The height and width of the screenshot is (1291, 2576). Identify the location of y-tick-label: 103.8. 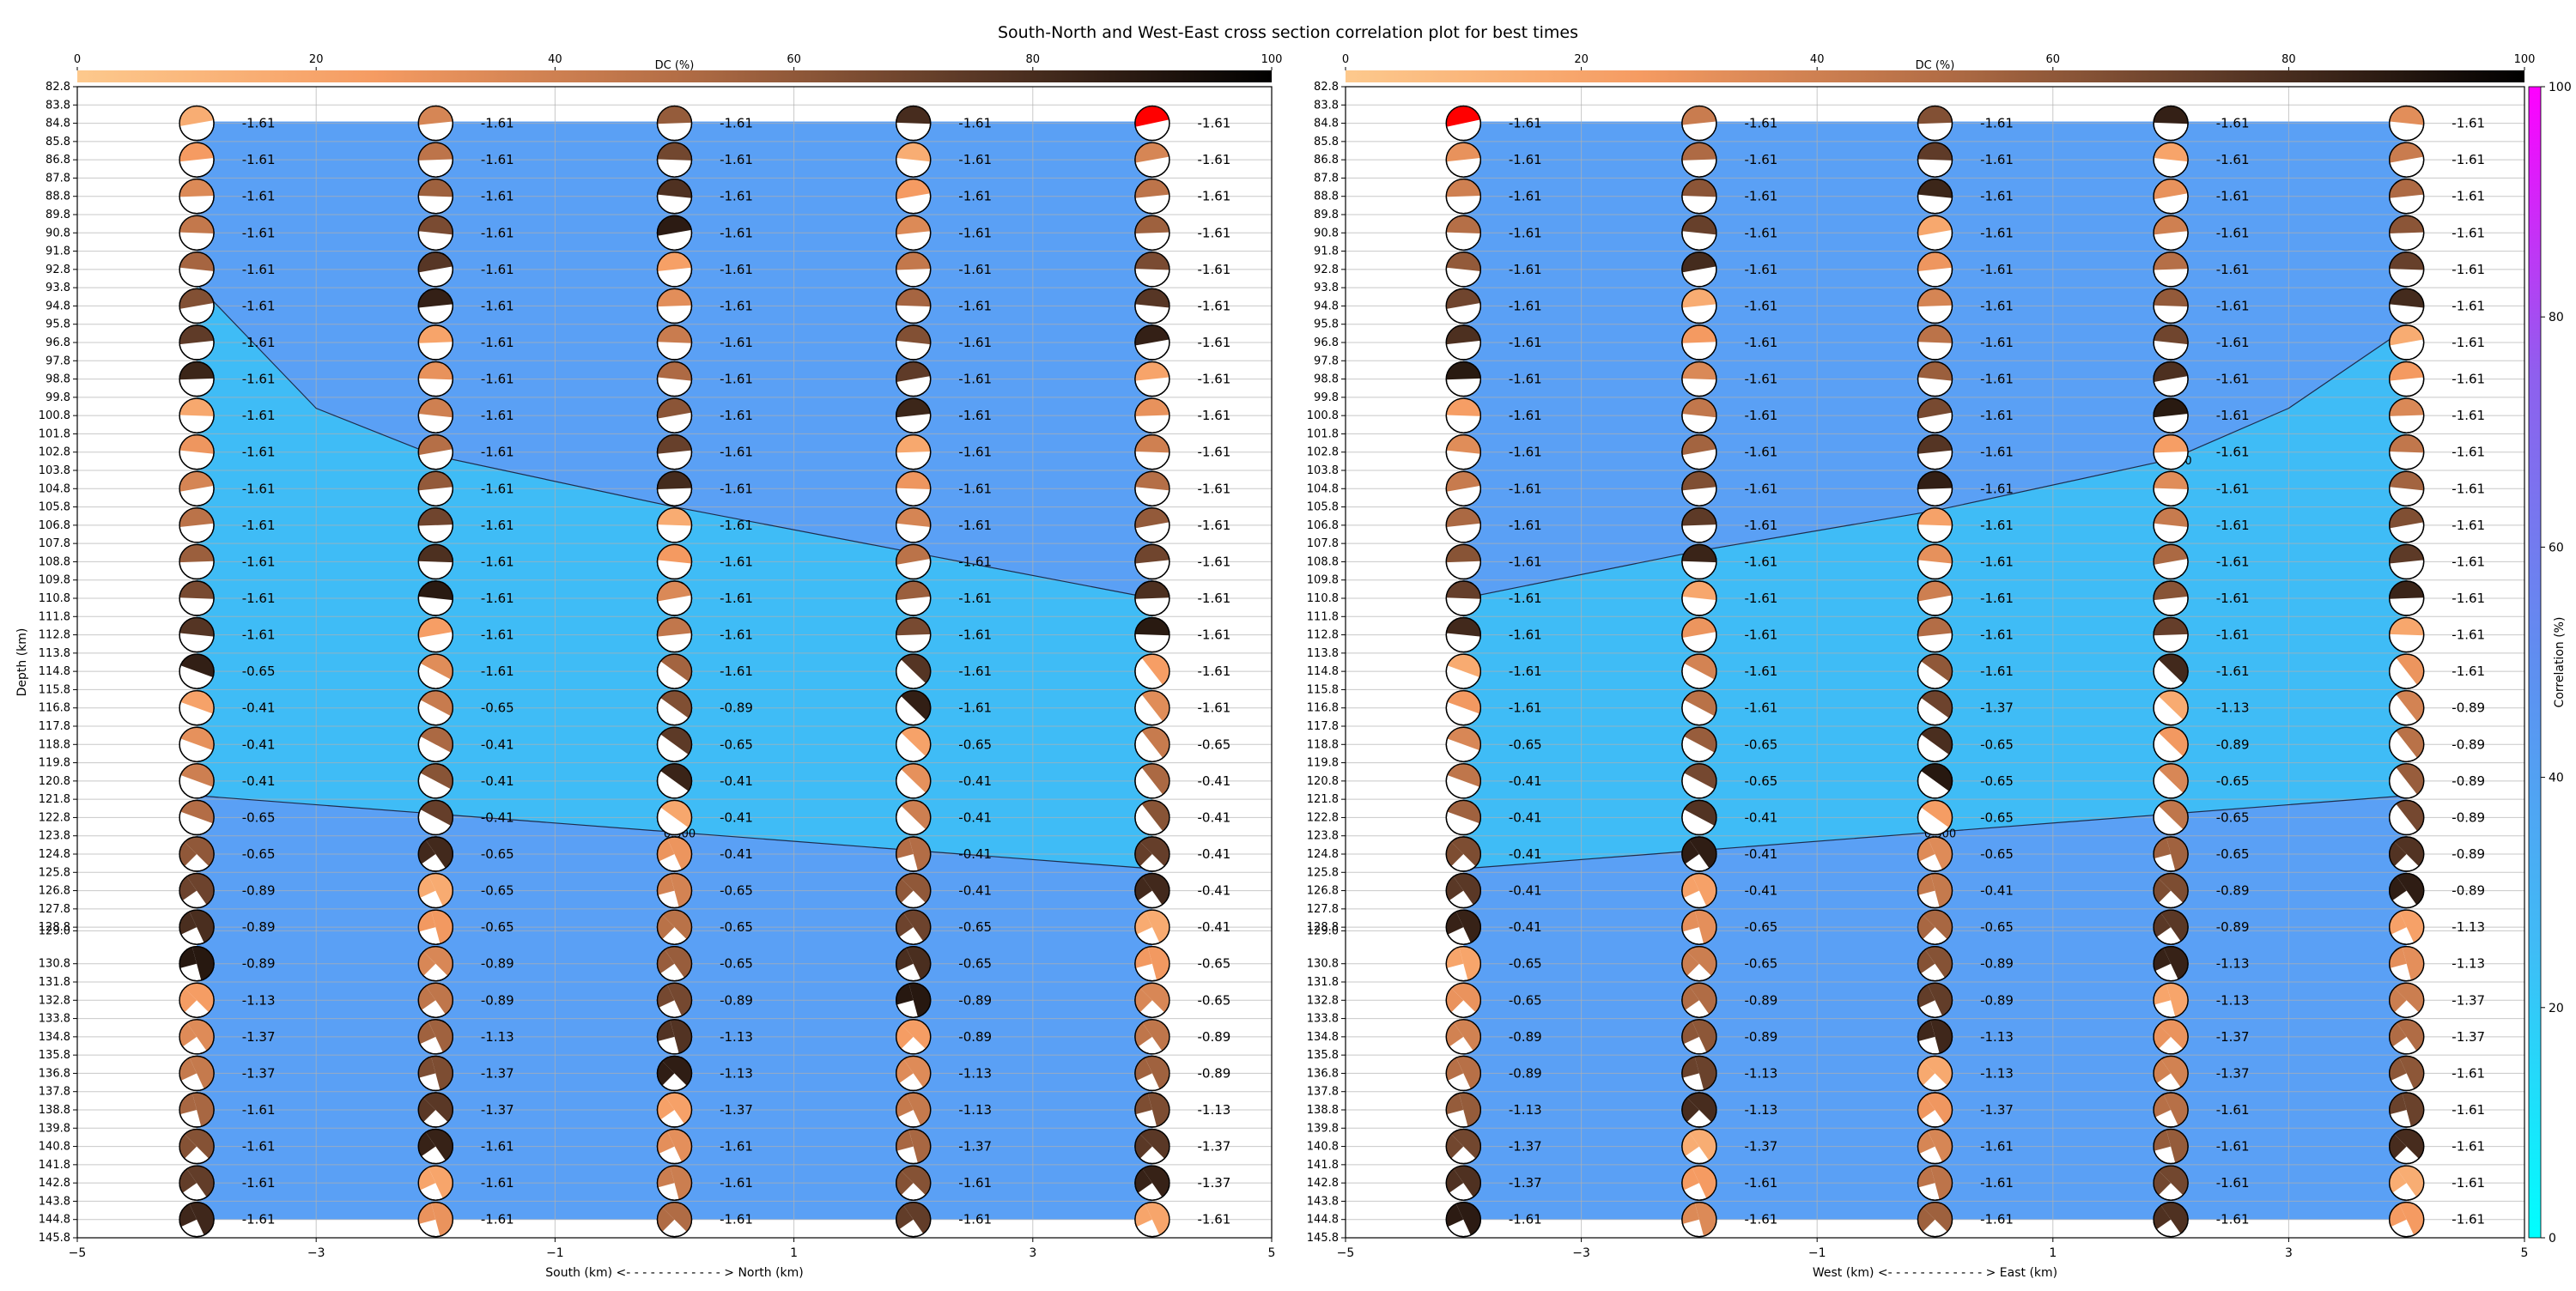
(1323, 470).